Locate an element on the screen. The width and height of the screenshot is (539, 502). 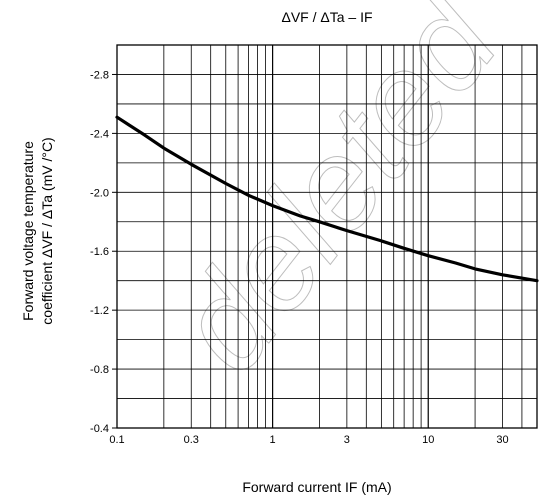
y-tick-label: -0.4 is located at coordinates (99, 429).